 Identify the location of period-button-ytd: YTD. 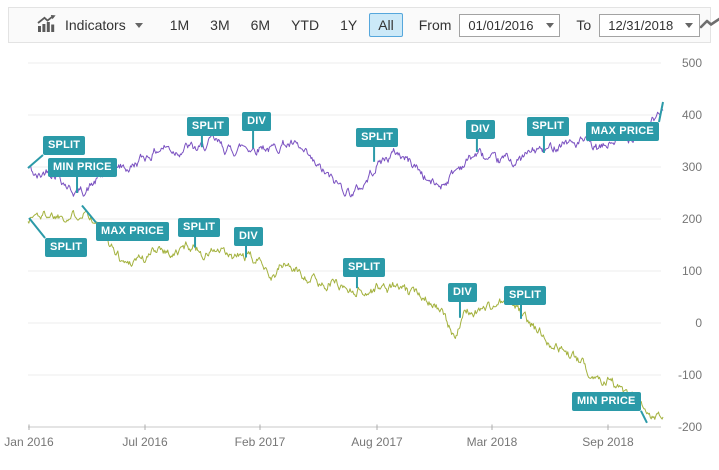
(305, 25).